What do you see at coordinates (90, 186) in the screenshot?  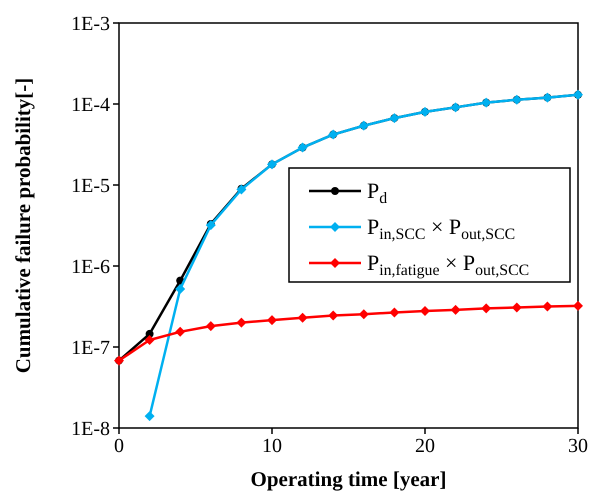 I see `y-tick-label: 1E-5` at bounding box center [90, 186].